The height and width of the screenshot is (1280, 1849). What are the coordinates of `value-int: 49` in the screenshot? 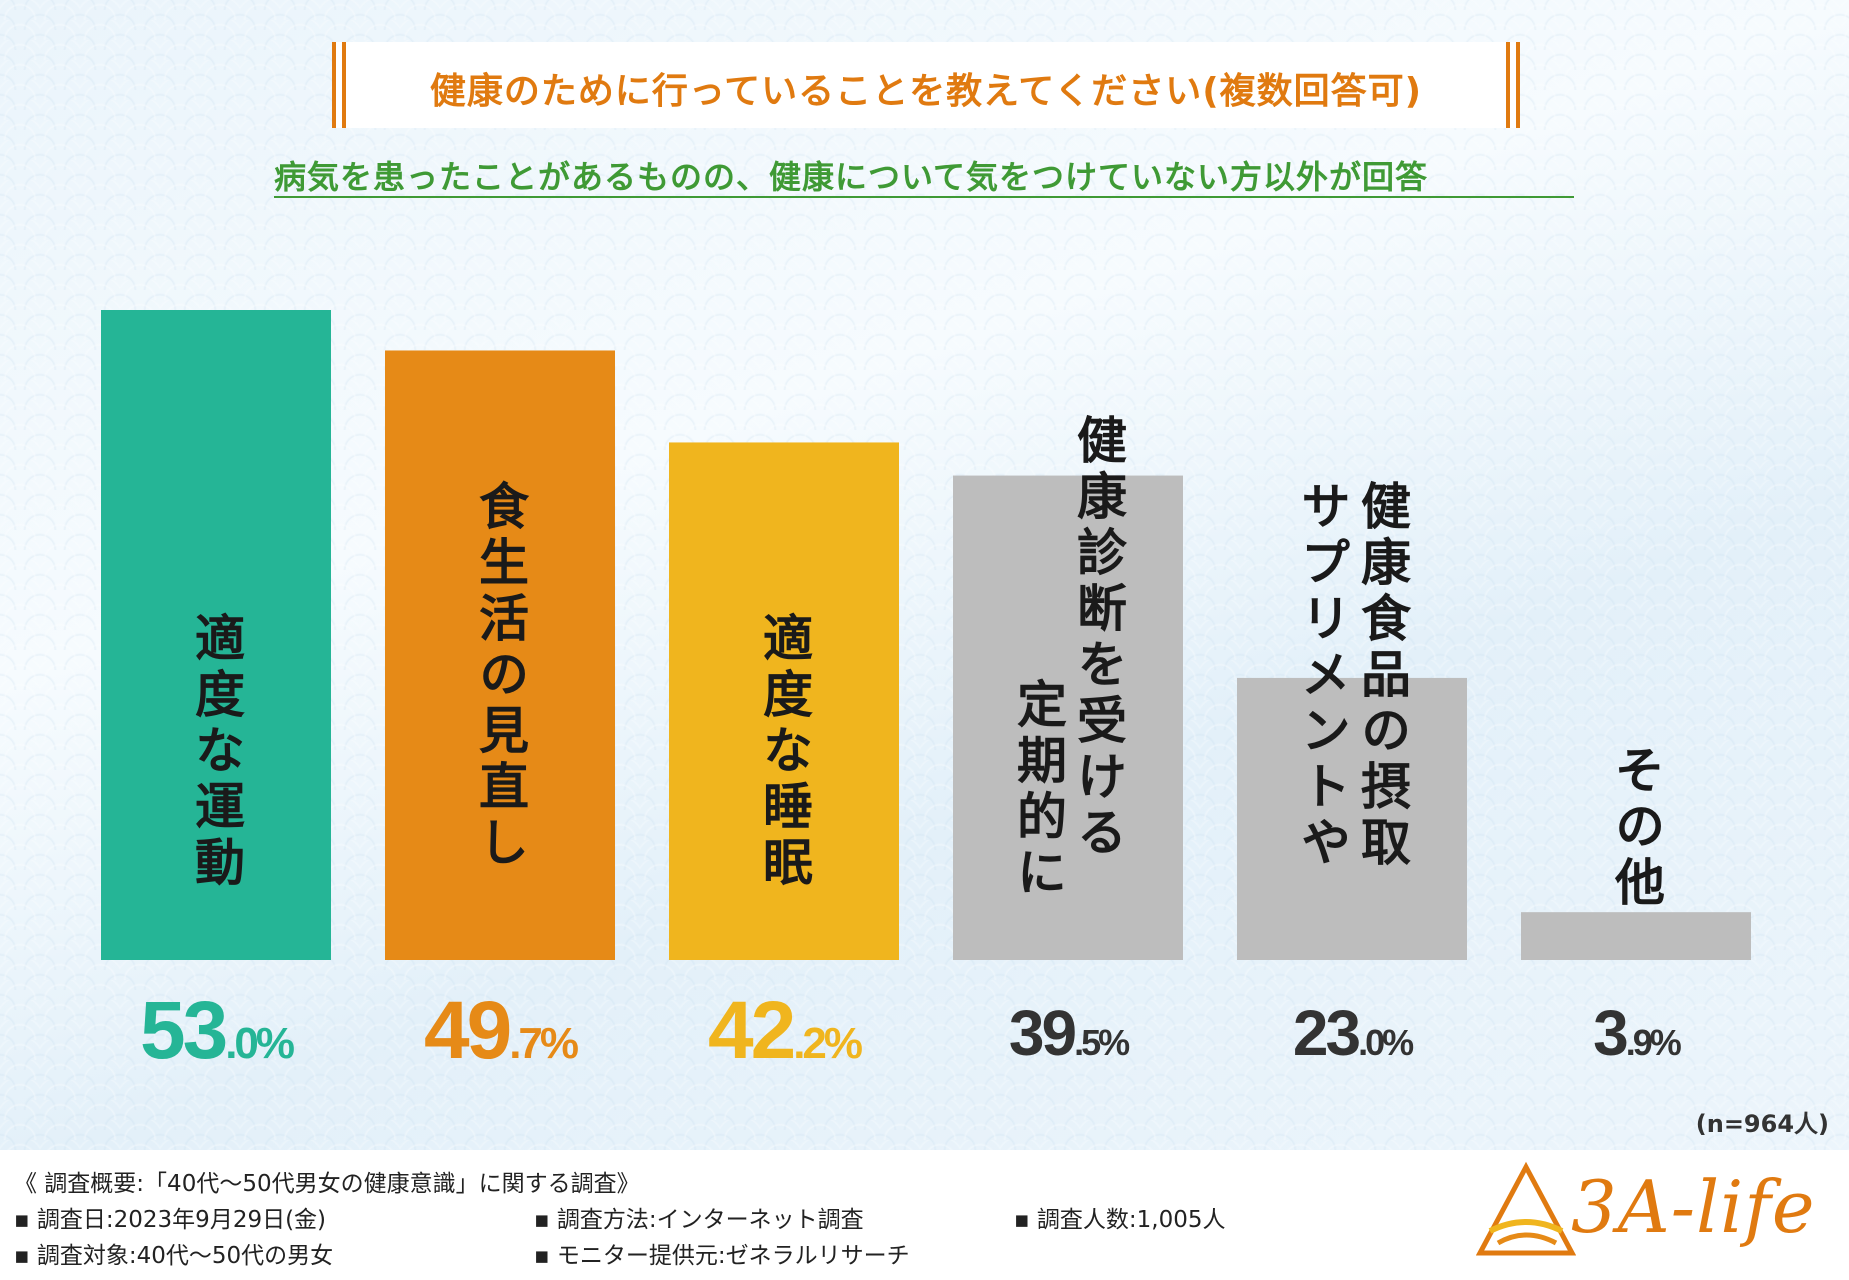 It's located at (467, 1030).